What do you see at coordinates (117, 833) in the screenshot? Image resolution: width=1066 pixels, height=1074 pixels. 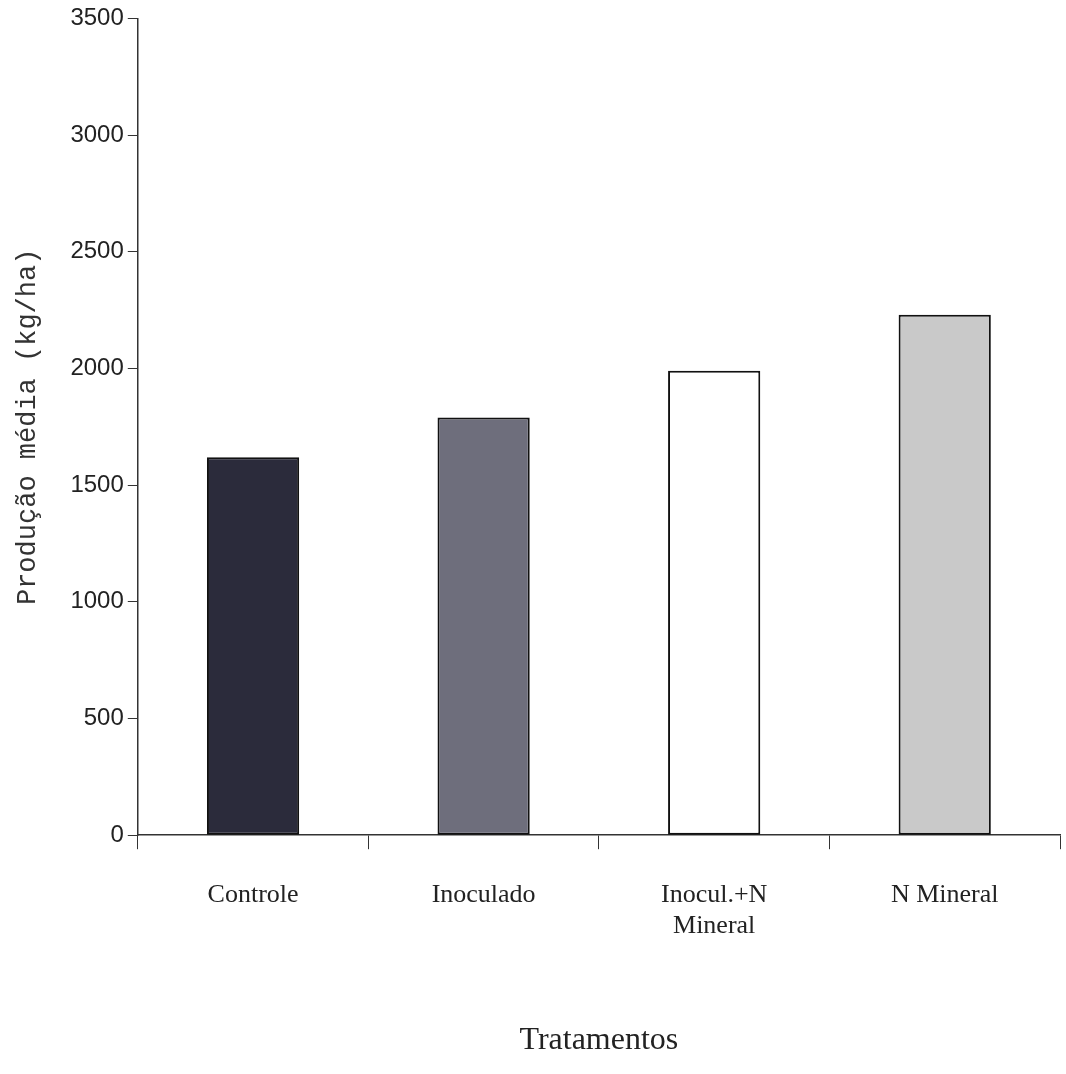 I see `y-tick-label: 0` at bounding box center [117, 833].